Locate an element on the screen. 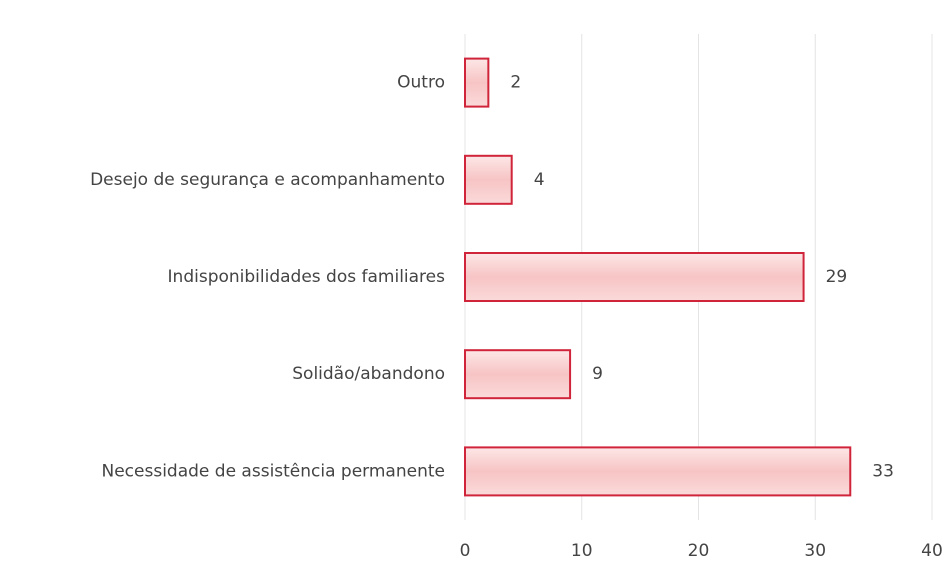 Image resolution: width=946 pixels, height=570 pixels. x-tick-label: 30 is located at coordinates (815, 551).